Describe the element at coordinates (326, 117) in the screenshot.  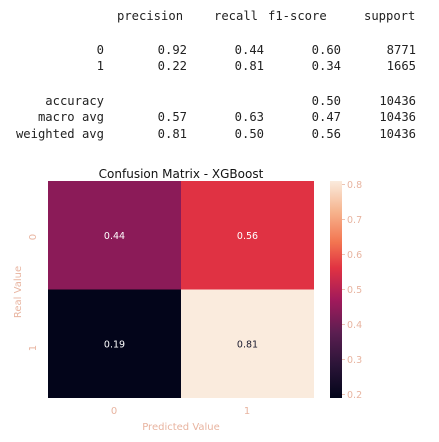
I see `row-f1: 0.47` at that location.